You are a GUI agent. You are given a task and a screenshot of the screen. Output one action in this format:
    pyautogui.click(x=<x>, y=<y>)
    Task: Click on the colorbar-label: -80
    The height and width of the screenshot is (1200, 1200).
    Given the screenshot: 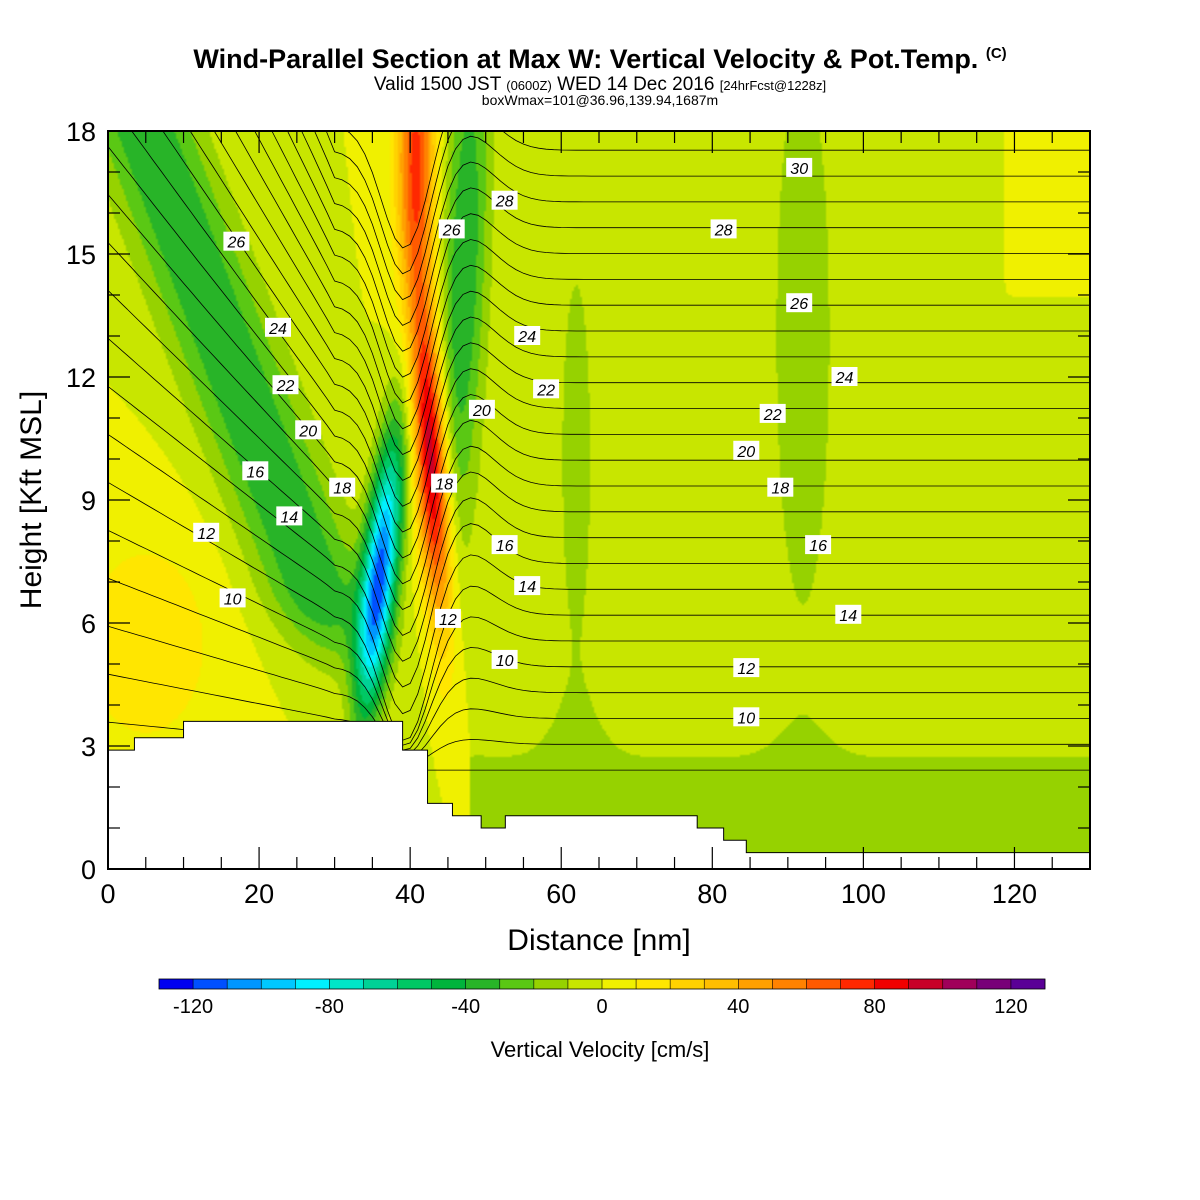 What is the action you would take?
    pyautogui.click(x=329, y=1007)
    